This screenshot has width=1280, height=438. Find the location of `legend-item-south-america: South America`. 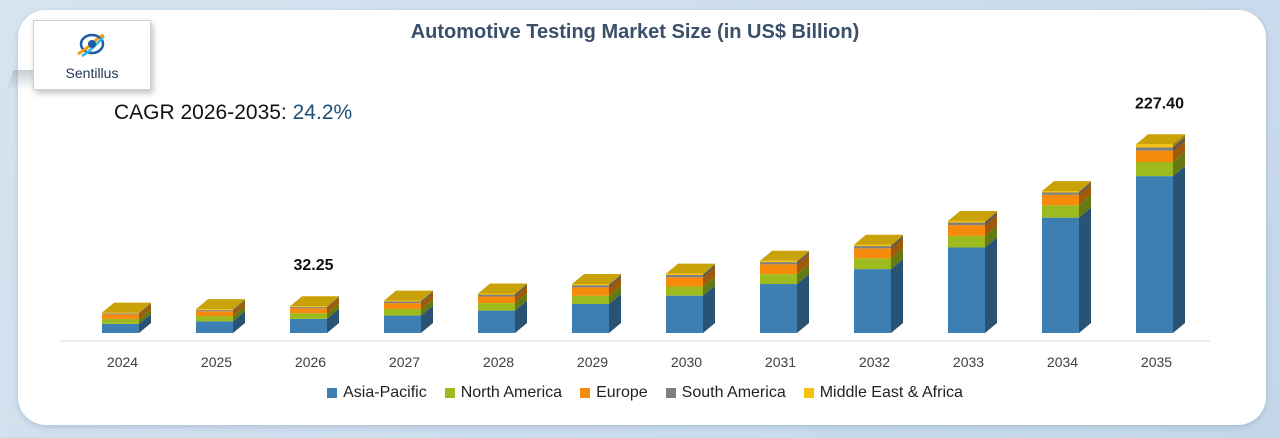

legend-item-south-america: South America is located at coordinates (725, 393).